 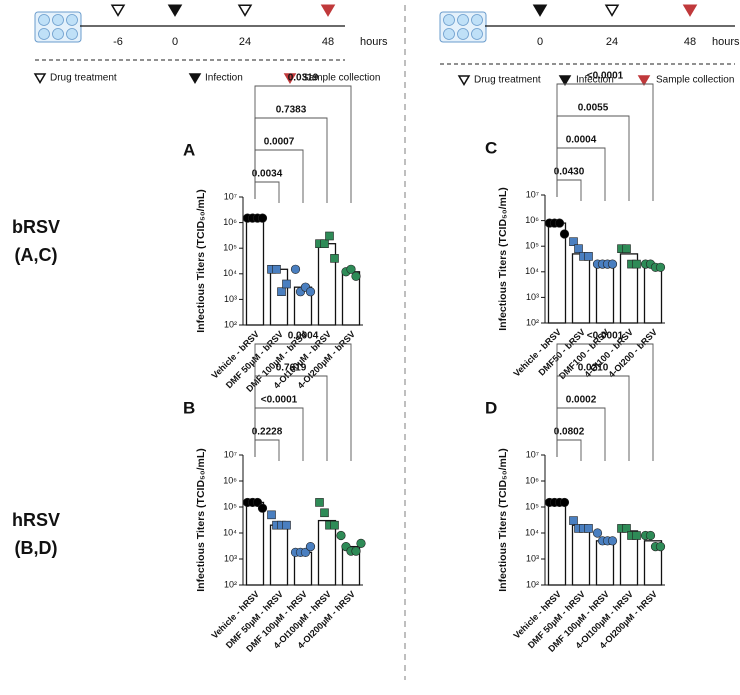 I want to click on row-label: hRSV, so click(x=36, y=520).